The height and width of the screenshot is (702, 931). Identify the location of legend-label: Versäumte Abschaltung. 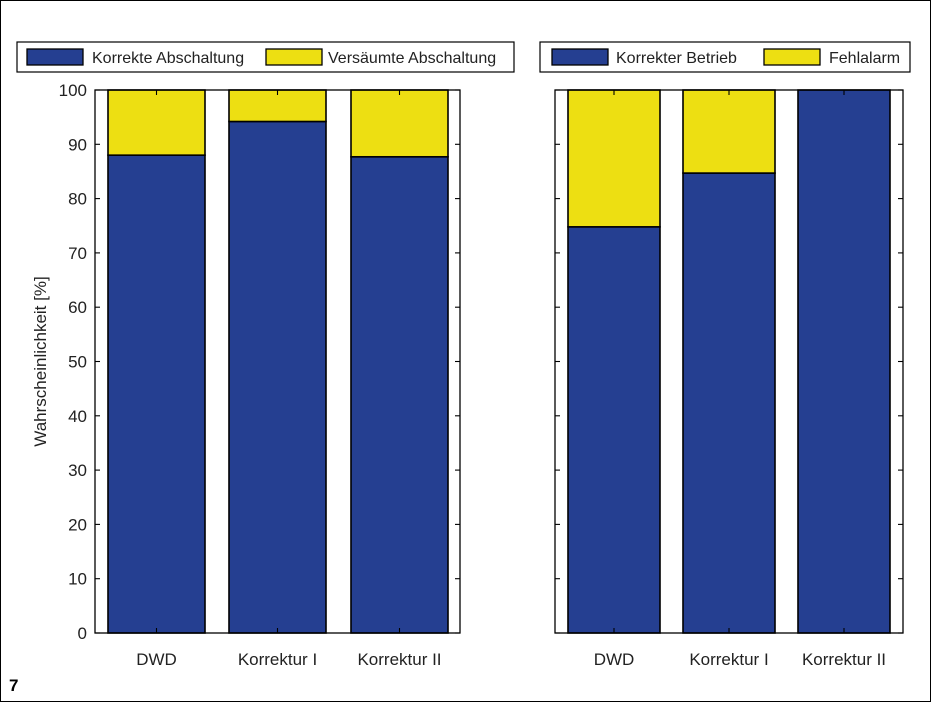
(412, 58).